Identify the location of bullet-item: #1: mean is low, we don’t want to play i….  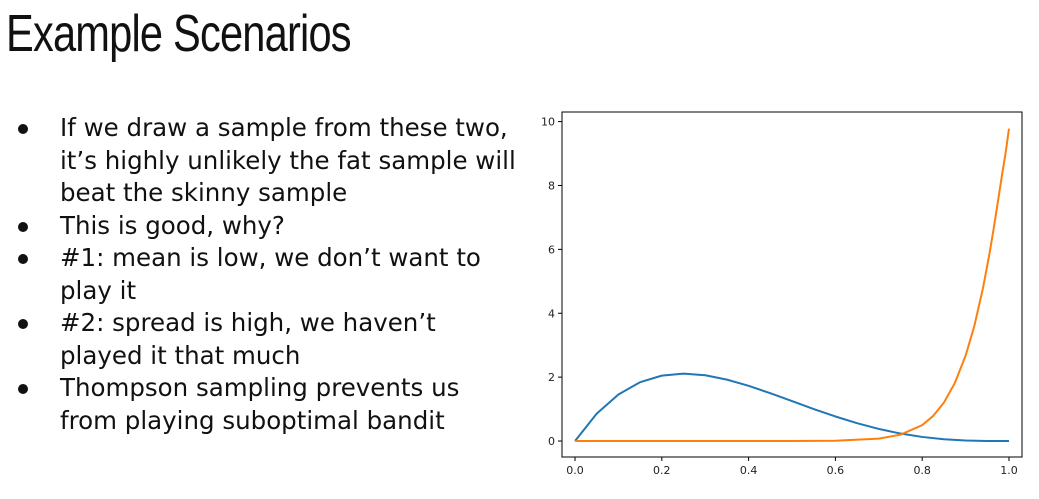
(265, 274).